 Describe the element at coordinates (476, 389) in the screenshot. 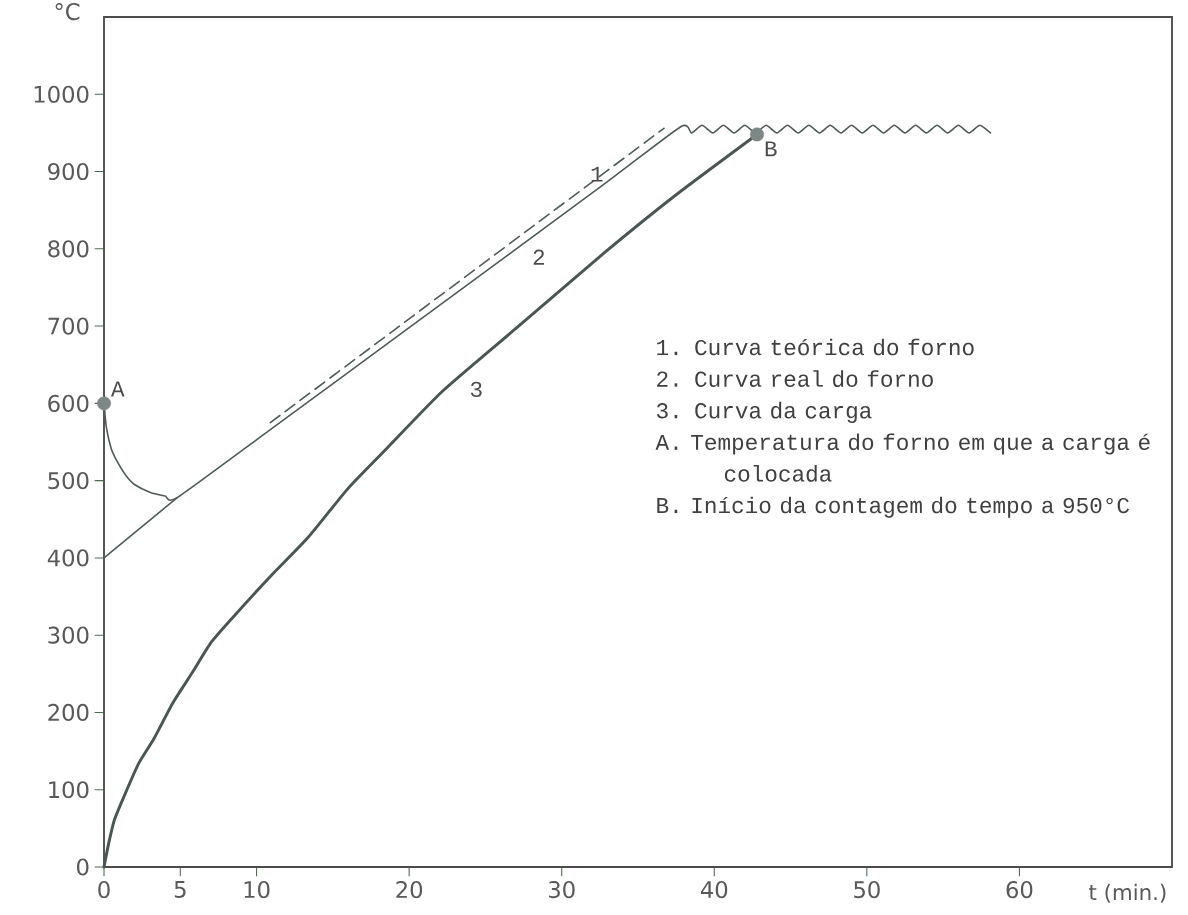

I see `annotation: 3` at that location.